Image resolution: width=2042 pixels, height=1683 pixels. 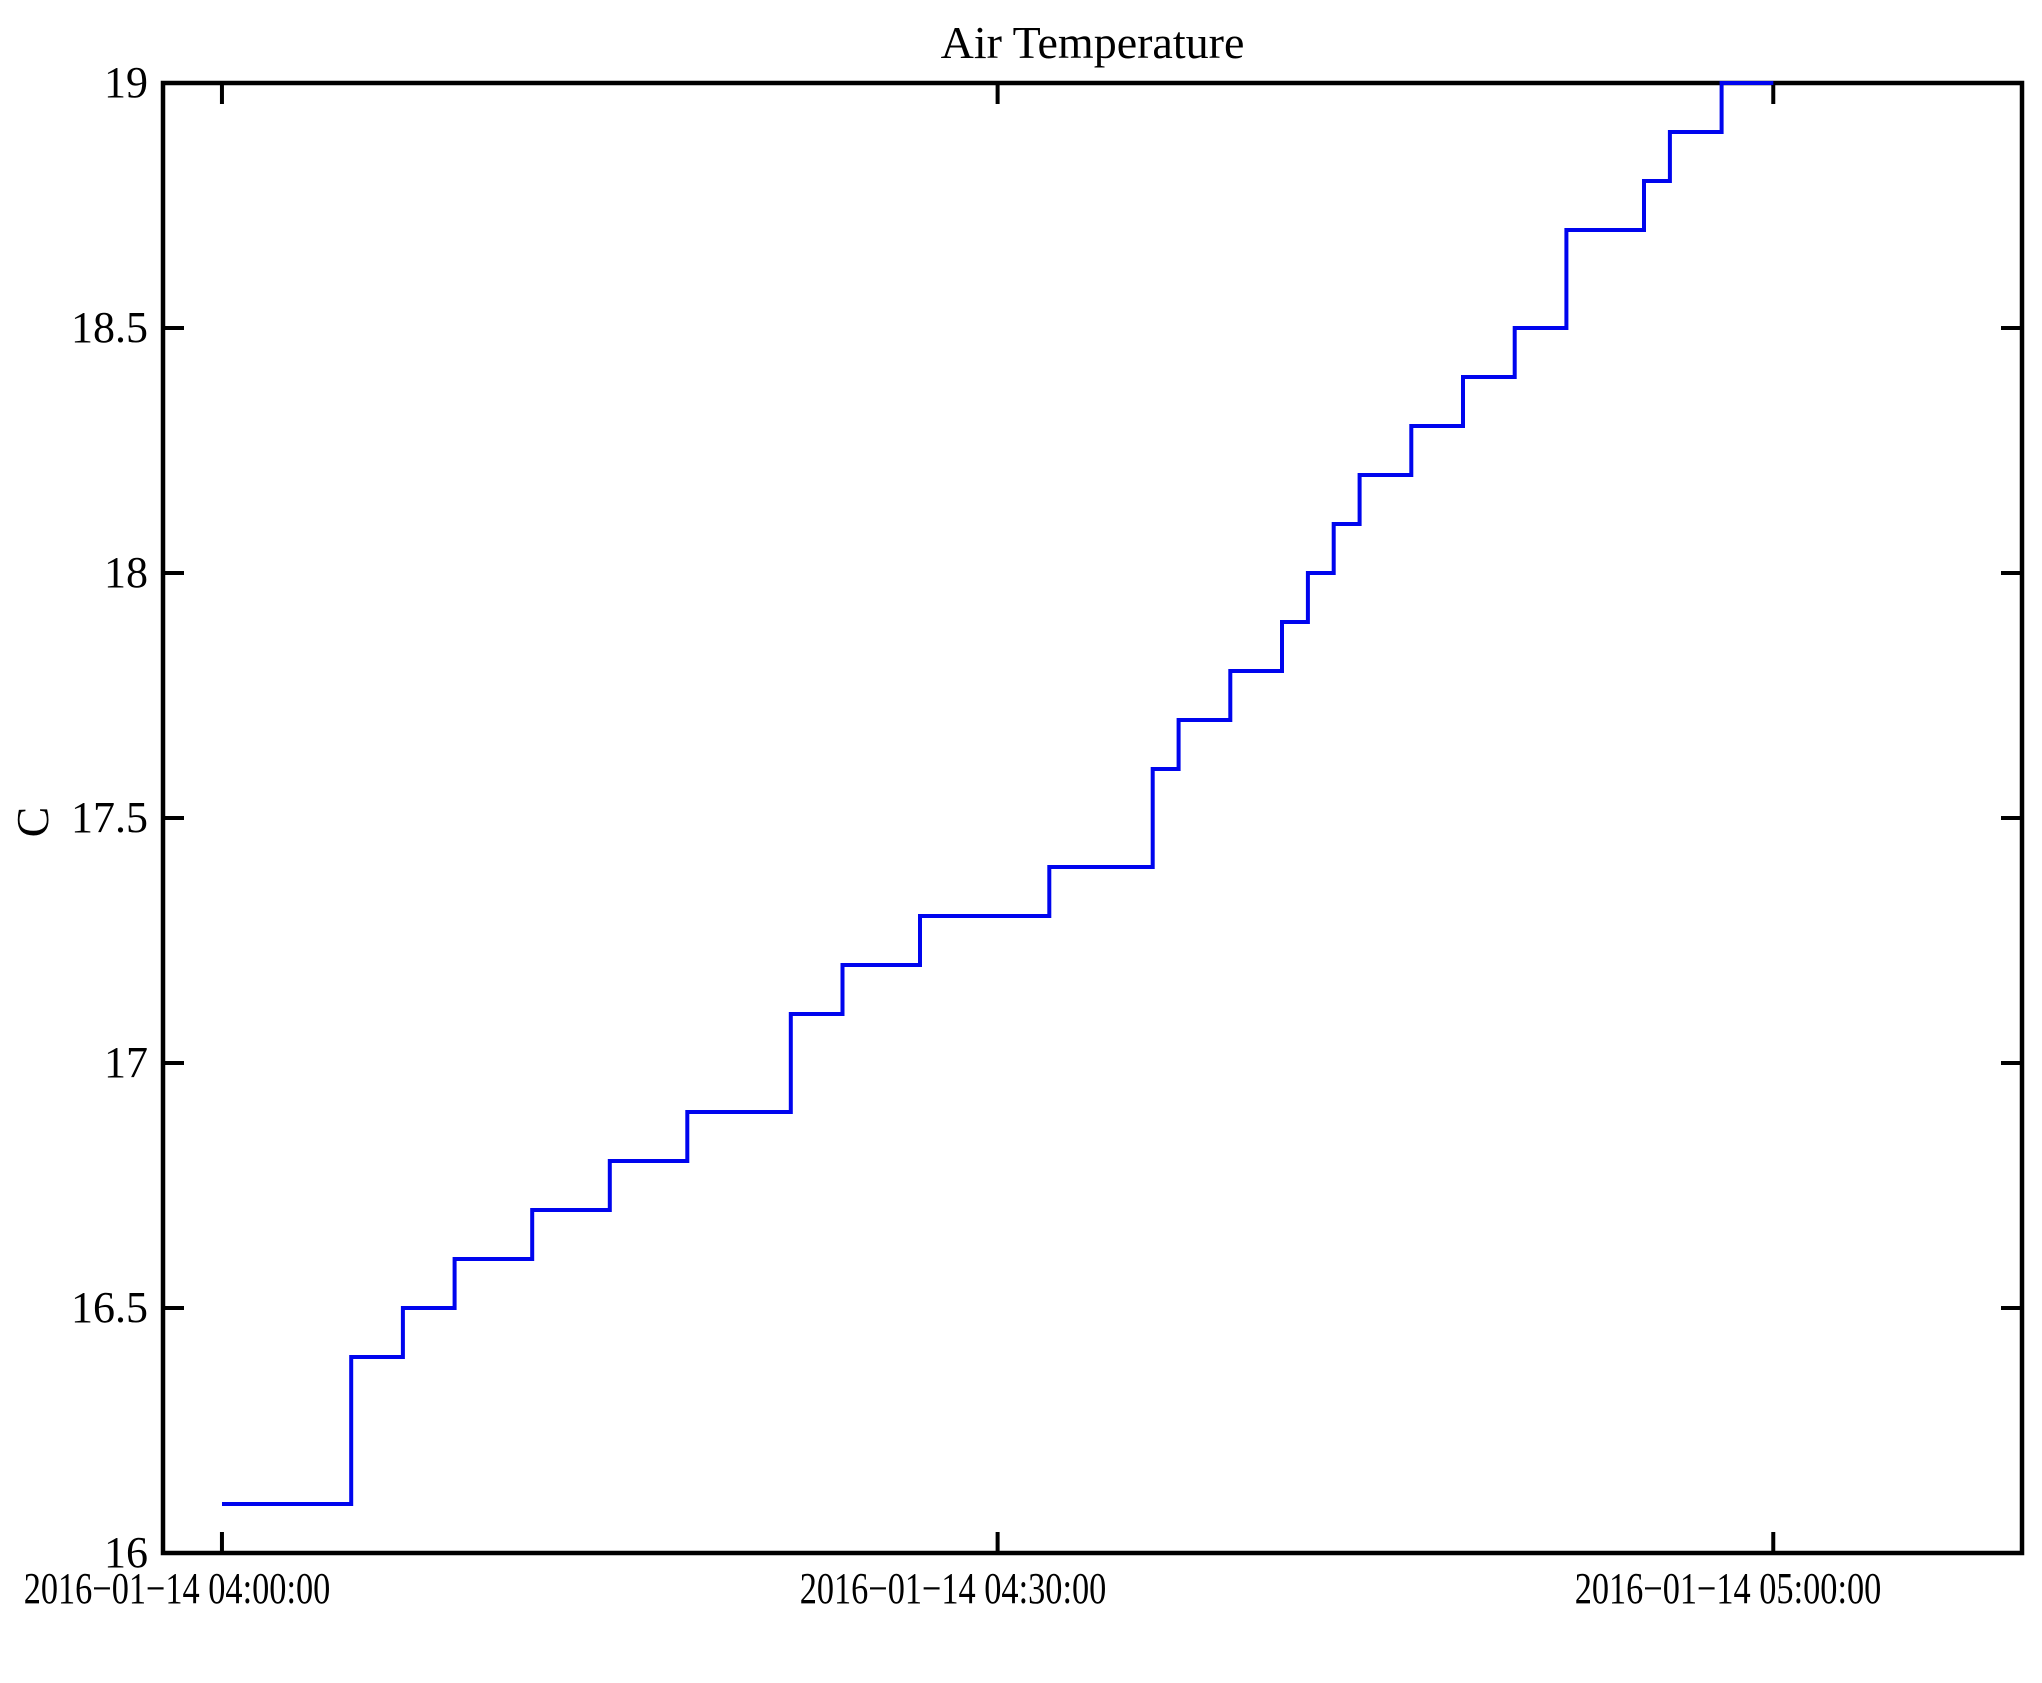 I want to click on y-tick-label: 17.5, so click(x=109, y=817).